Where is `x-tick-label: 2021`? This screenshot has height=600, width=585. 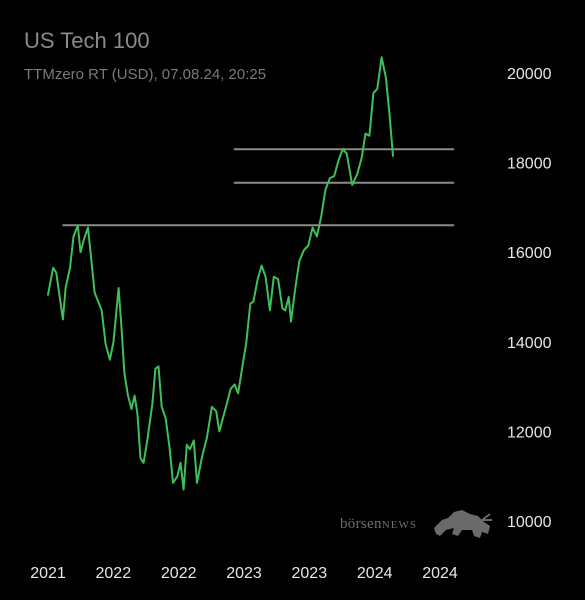 x-tick-label: 2021 is located at coordinates (48, 573).